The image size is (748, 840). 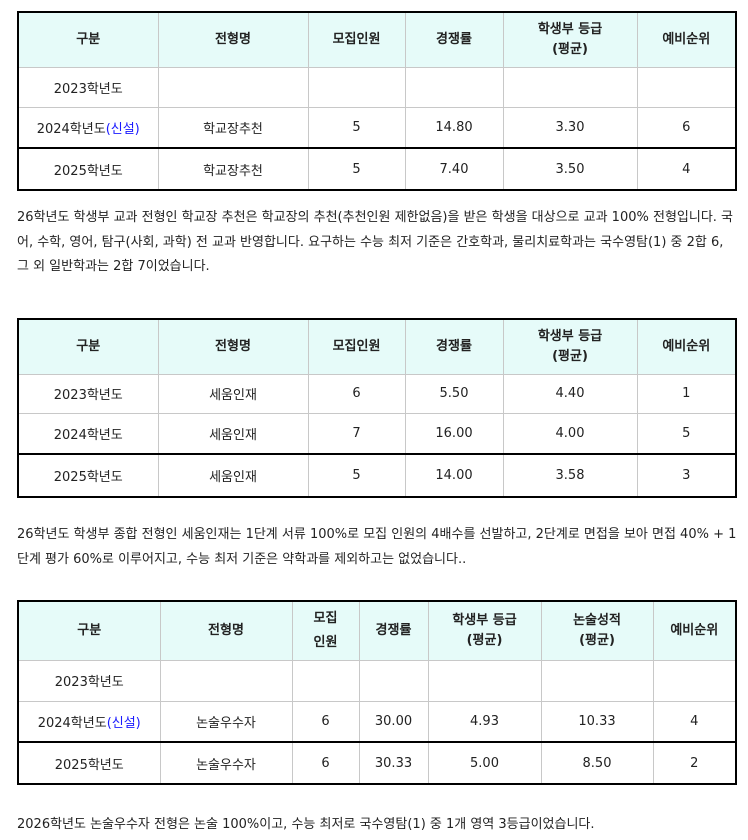 I want to click on table-row: 2025학년도 논술우수자 6 30.33 5.00 8.50 2, so click(x=377, y=763).